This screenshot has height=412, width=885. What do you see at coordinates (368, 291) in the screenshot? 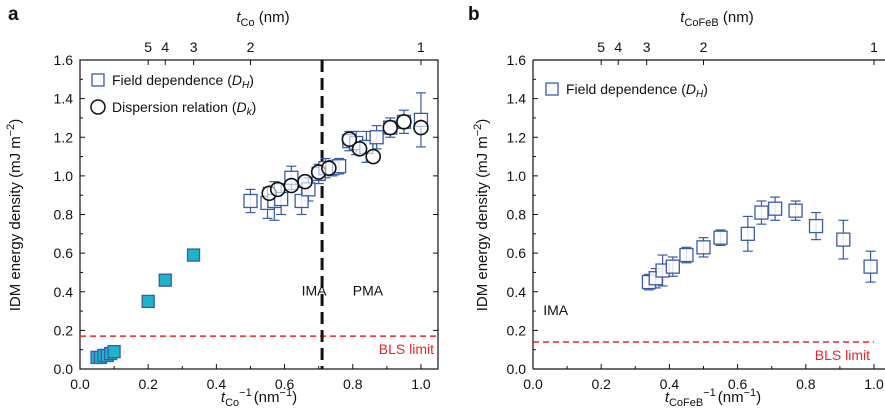
I see `region-label: PMA` at bounding box center [368, 291].